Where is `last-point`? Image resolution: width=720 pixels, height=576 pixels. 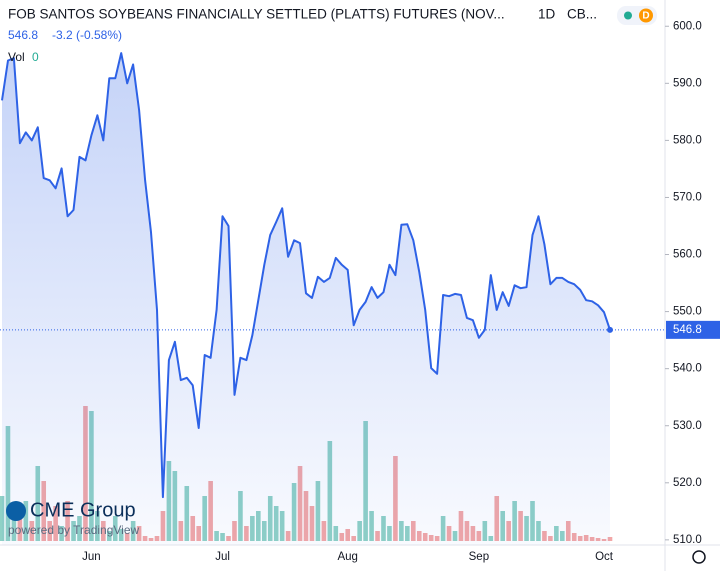 last-point is located at coordinates (610, 329).